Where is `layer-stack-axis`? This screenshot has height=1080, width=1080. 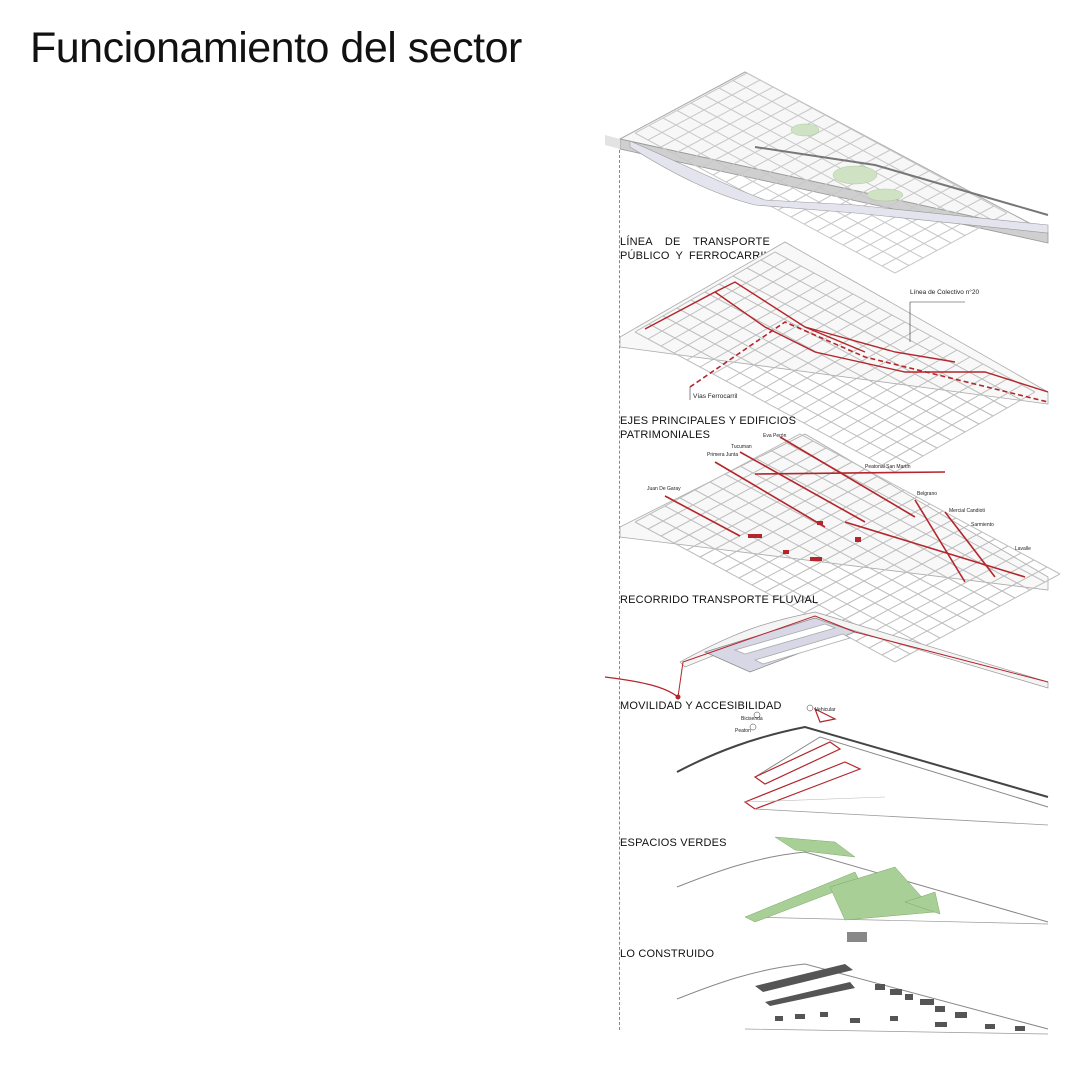
layer-stack-axis is located at coordinates (619, 590).